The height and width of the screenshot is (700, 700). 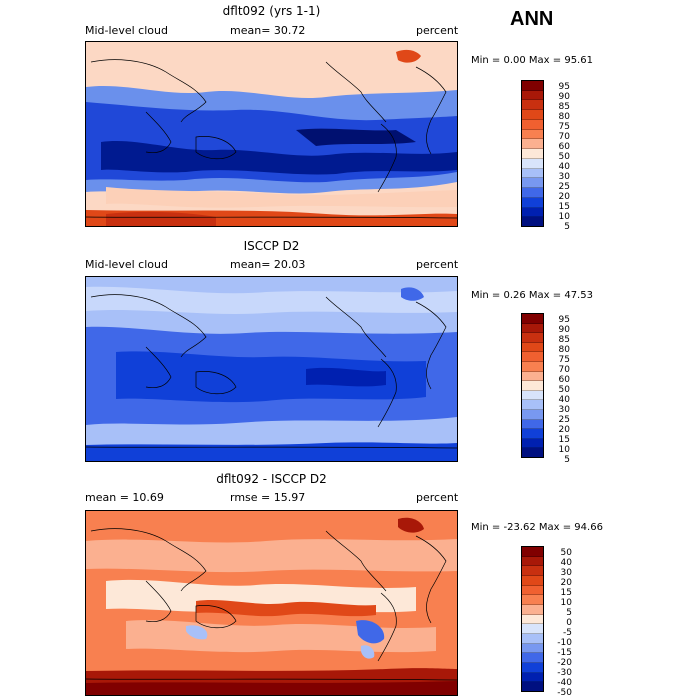 I want to click on colorbar-label: -15, so click(x=564, y=653).